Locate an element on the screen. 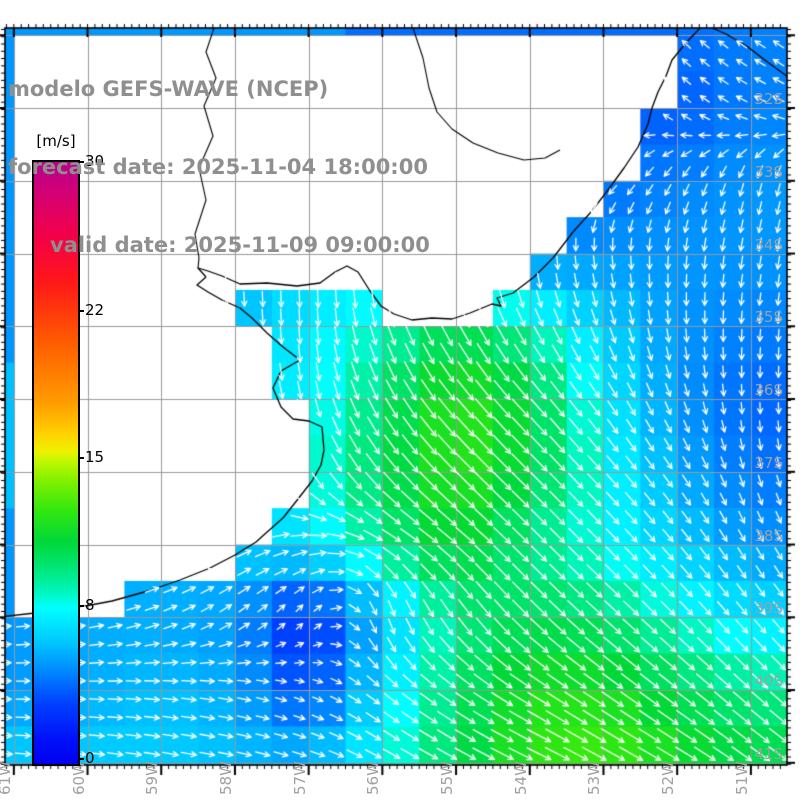  colorbar-gradient is located at coordinates (56, 463).